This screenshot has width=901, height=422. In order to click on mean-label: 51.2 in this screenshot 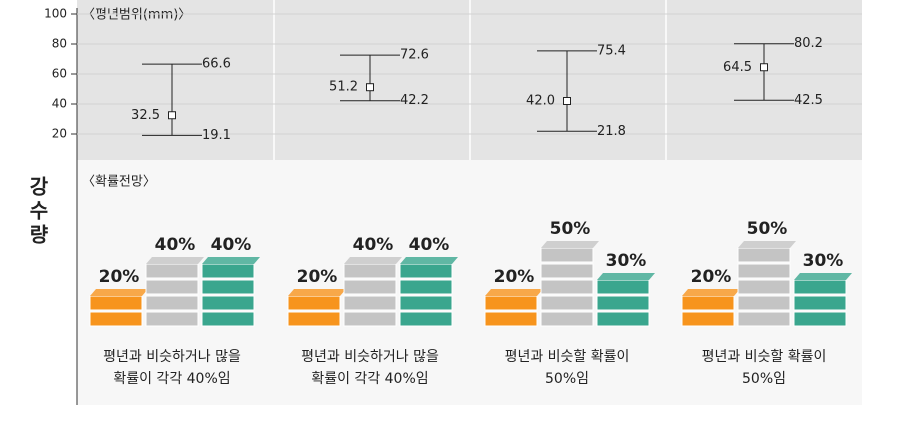, I will do `click(343, 87)`.